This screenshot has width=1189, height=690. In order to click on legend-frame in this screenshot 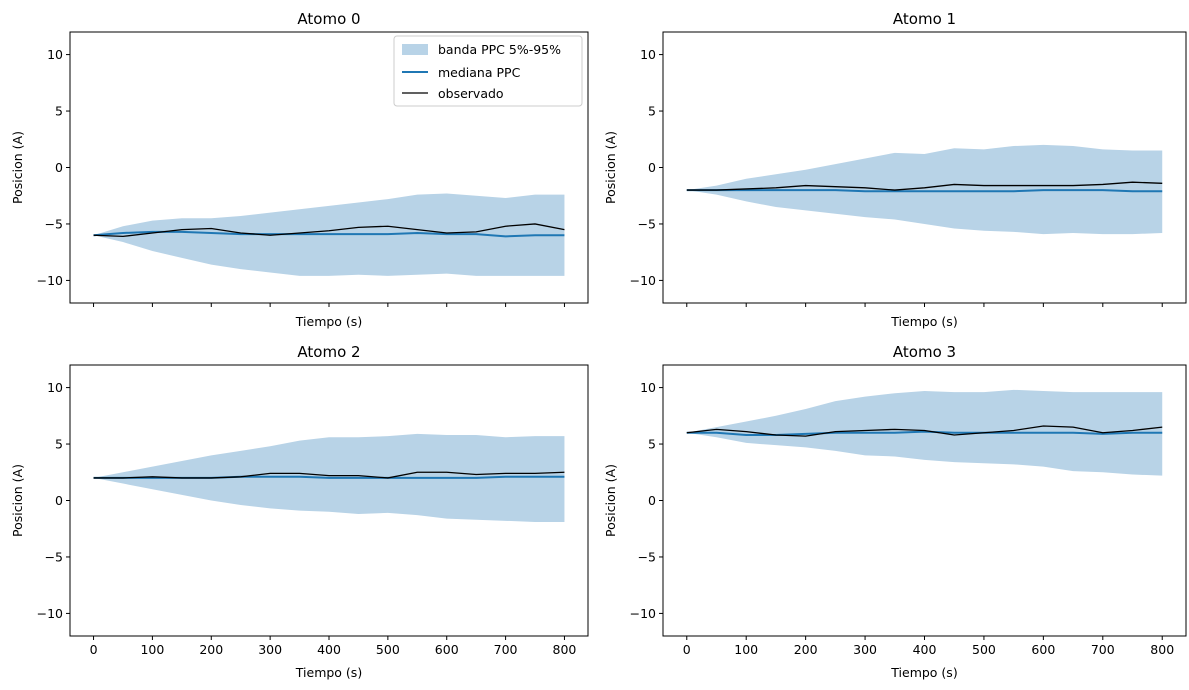, I will do `click(488, 71)`.